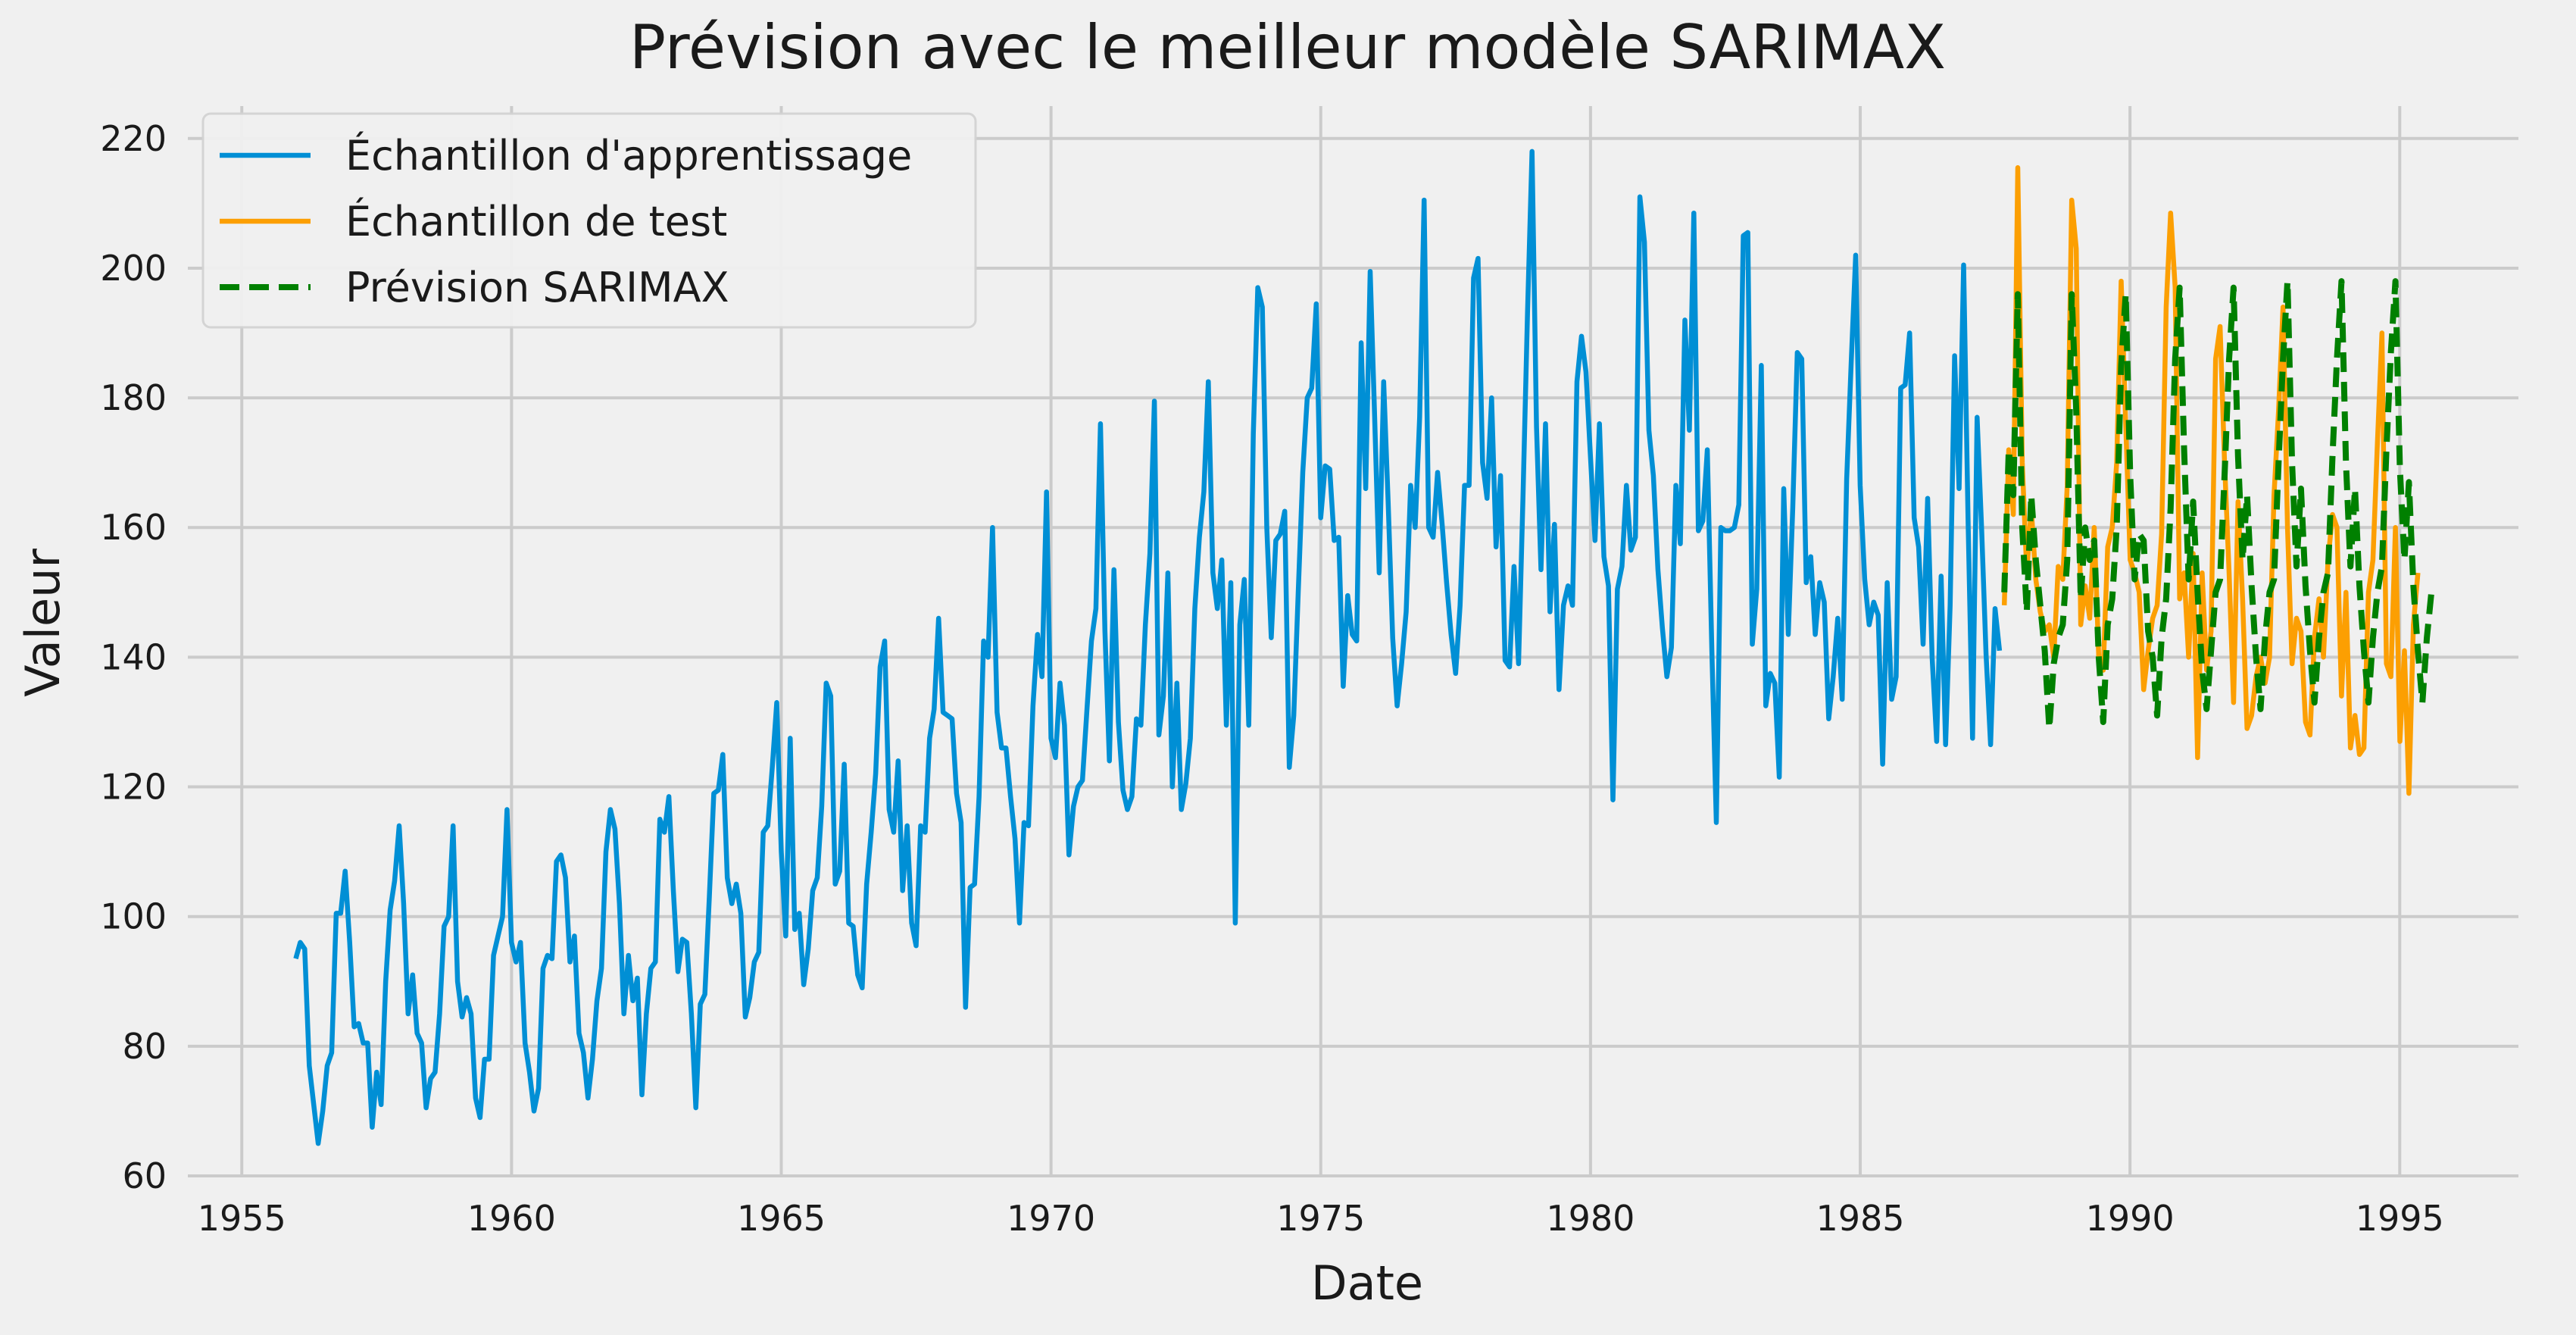 This screenshot has width=2576, height=1335. Describe the element at coordinates (1367, 1283) in the screenshot. I see `x-axis-title: Date` at that location.